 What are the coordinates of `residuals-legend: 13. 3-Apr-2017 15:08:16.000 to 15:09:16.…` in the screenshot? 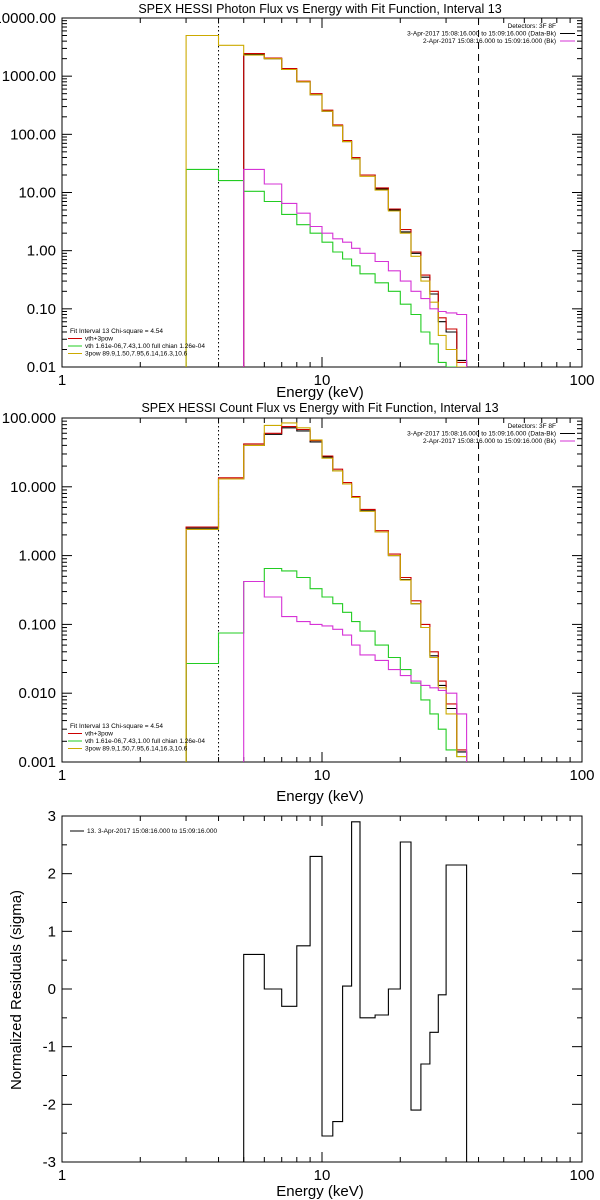 It's located at (152, 831).